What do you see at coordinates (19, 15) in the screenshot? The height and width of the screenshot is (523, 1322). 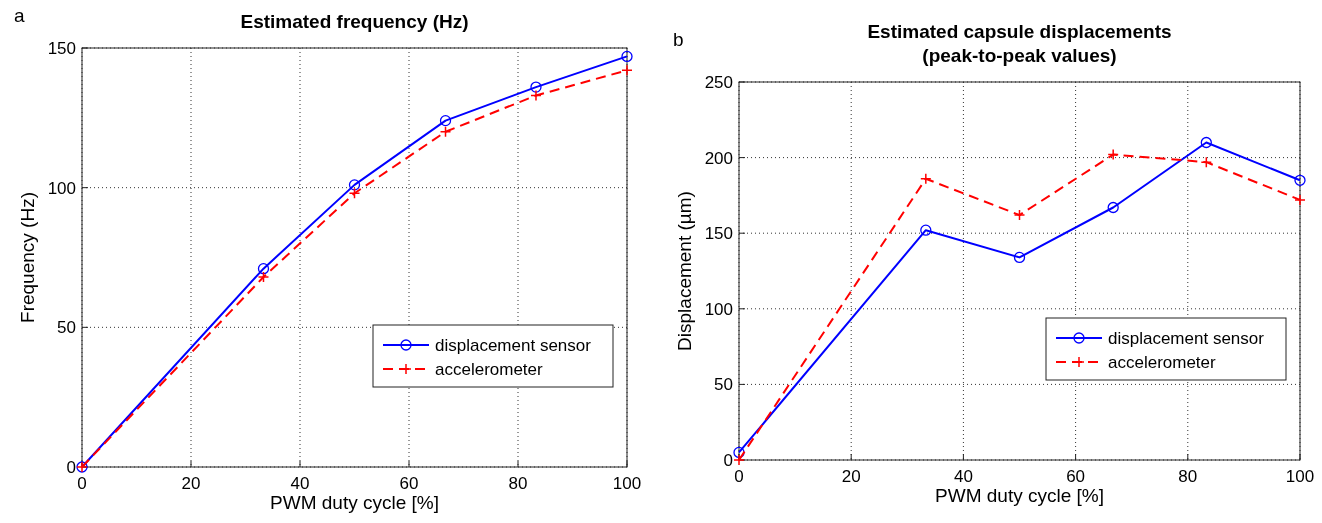 I see `text: a` at bounding box center [19, 15].